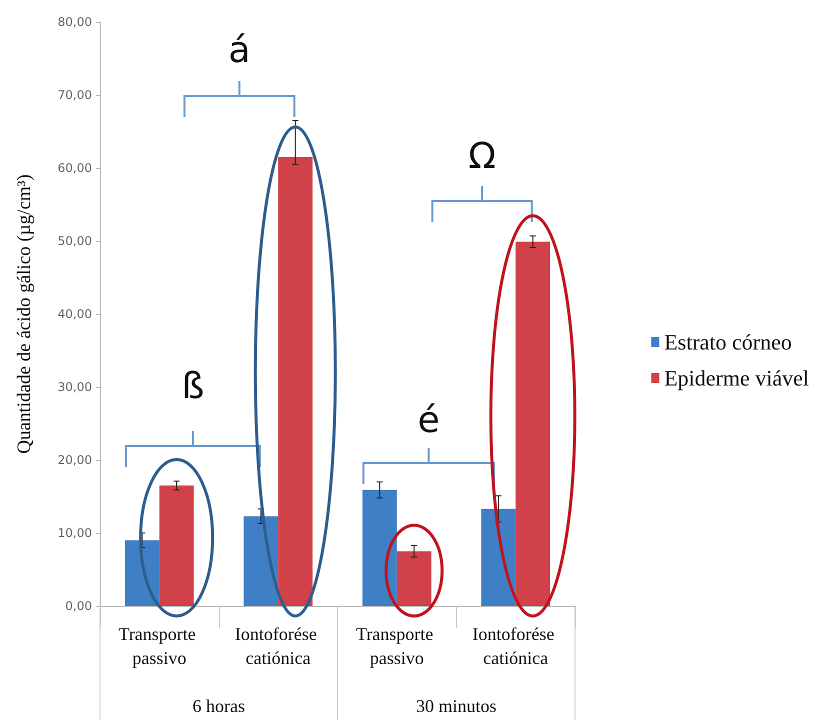 The width and height of the screenshot is (822, 720). What do you see at coordinates (78, 606) in the screenshot?
I see `y-tick-label: 0,00` at bounding box center [78, 606].